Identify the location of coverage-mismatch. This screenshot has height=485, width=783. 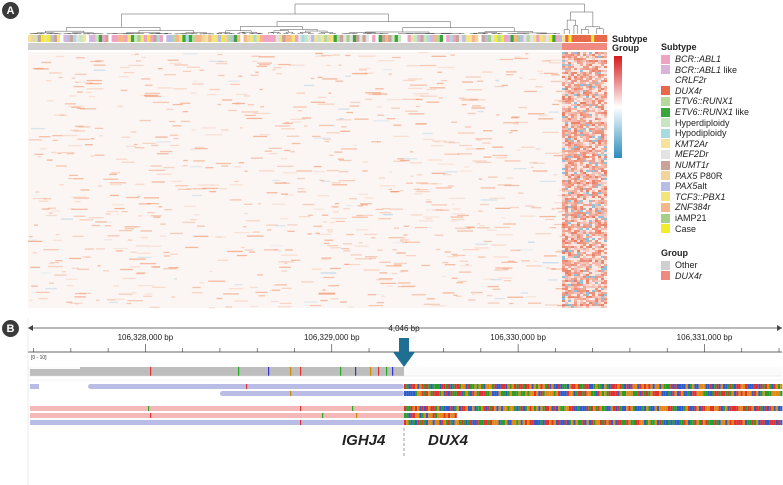
(371, 371).